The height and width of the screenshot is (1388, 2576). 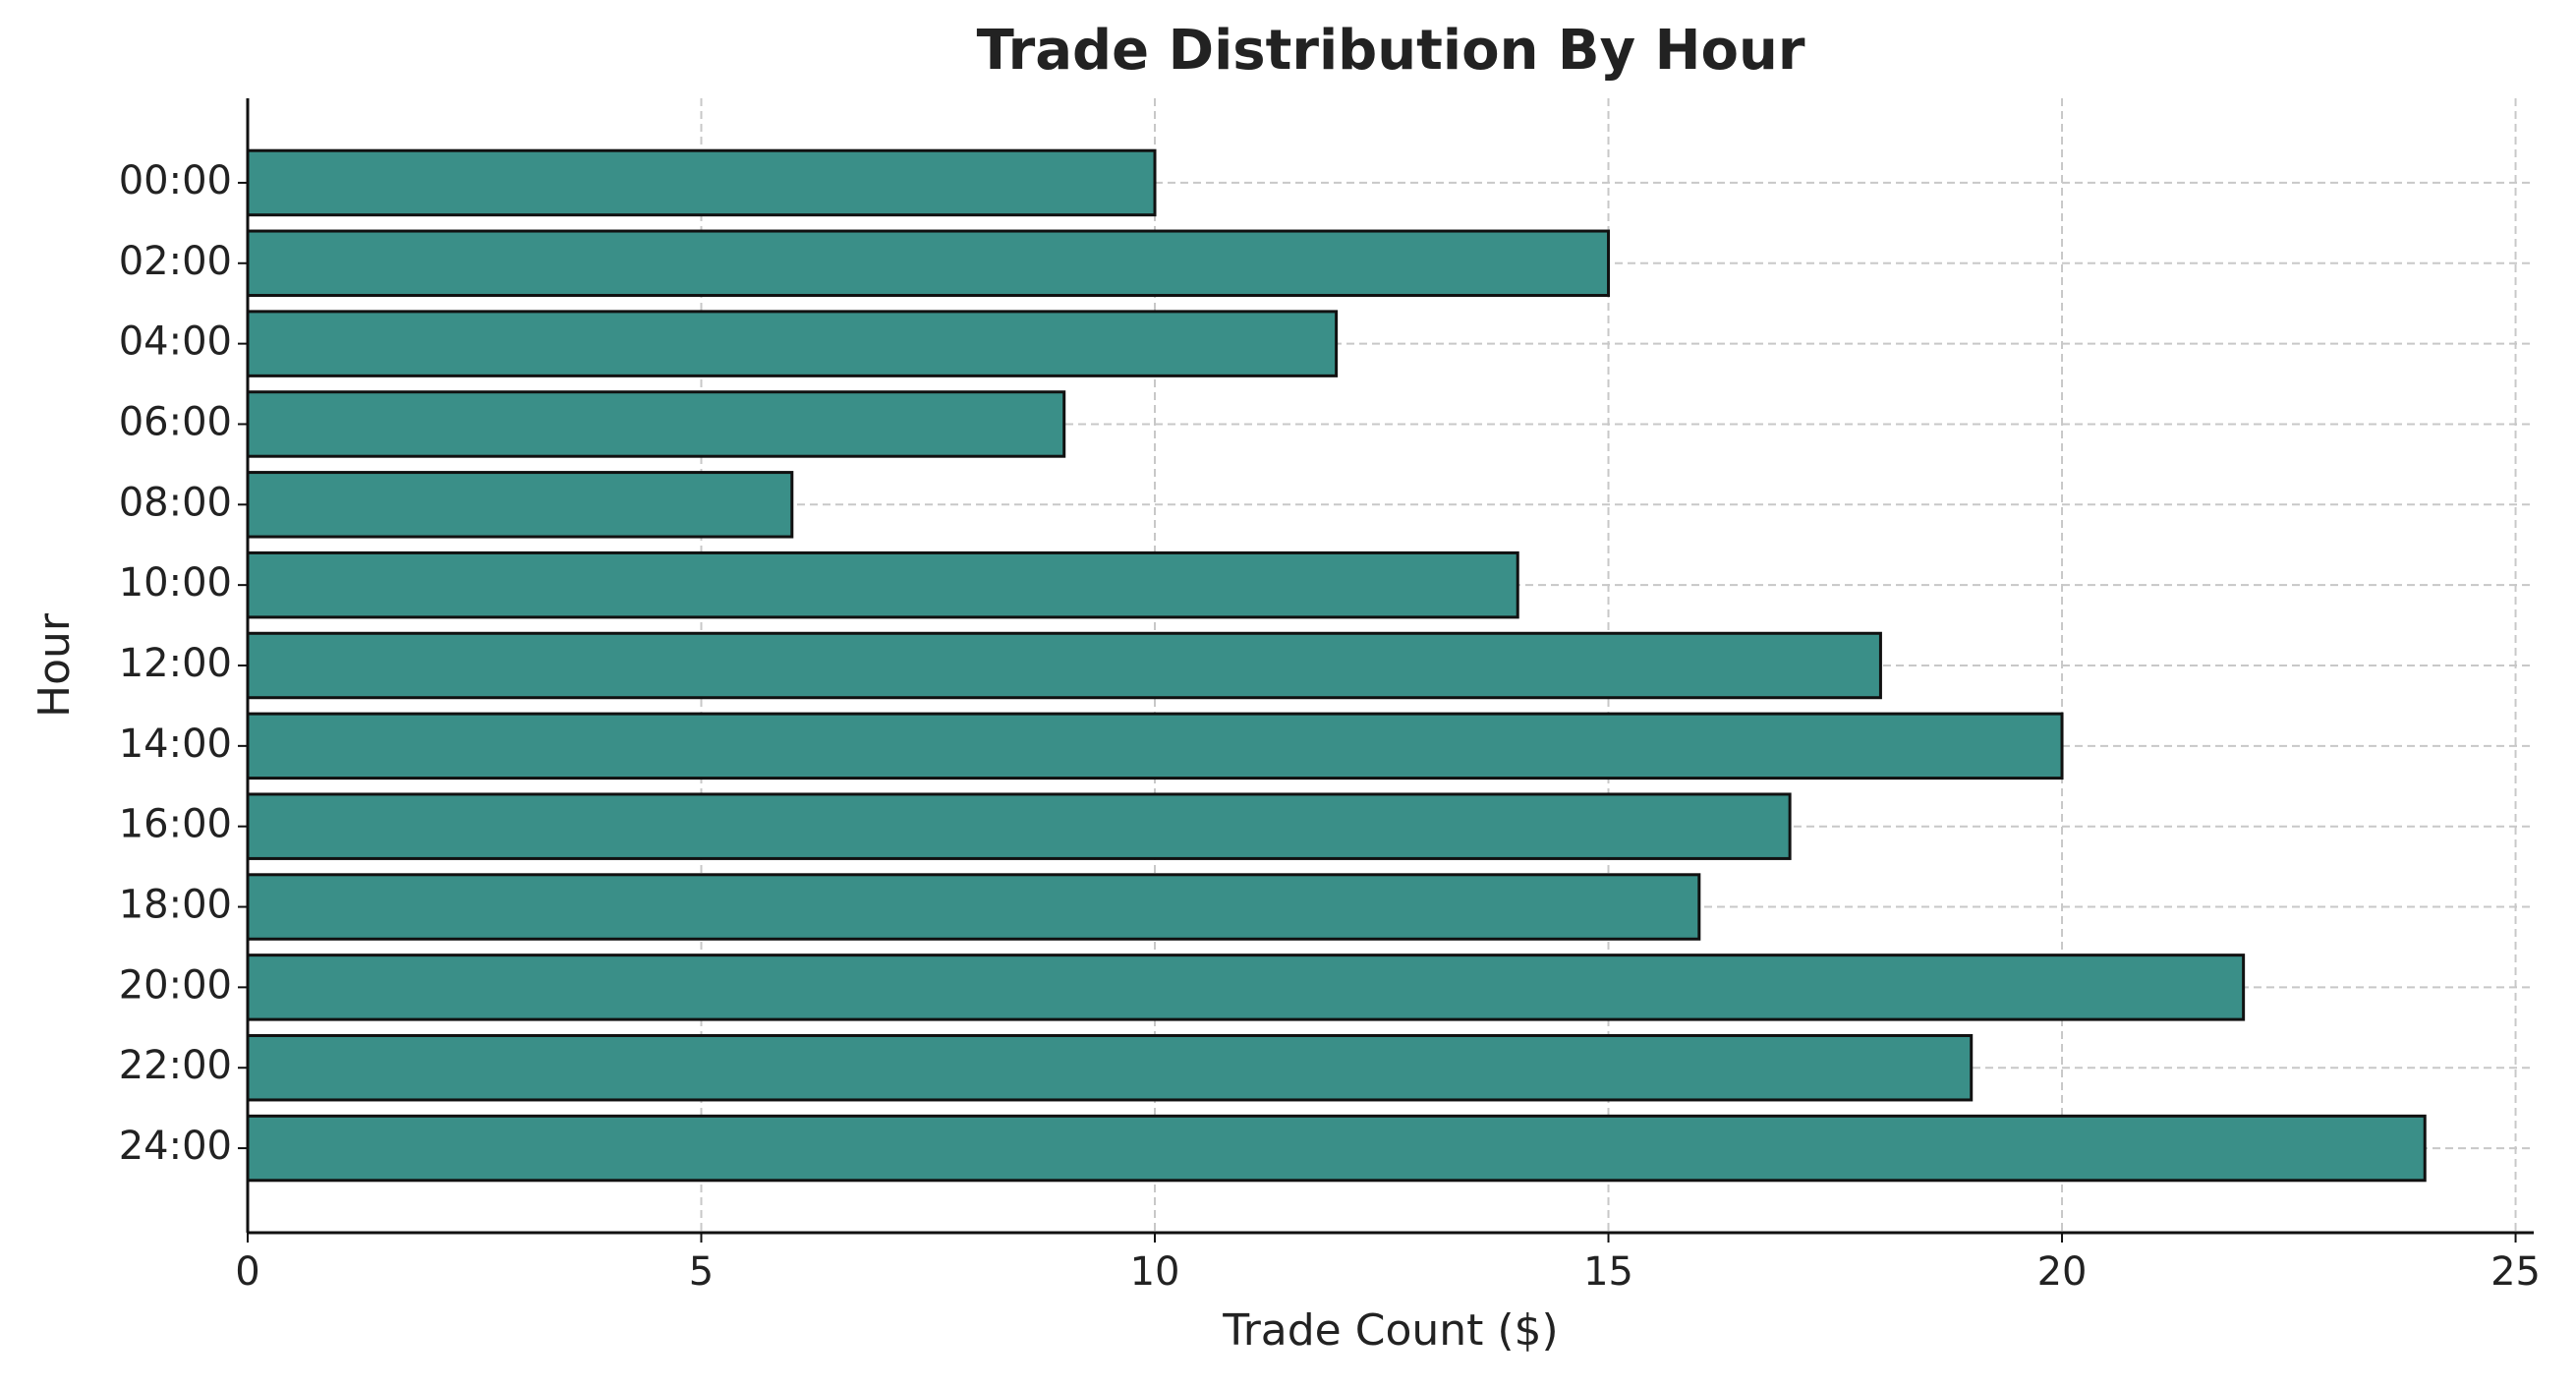 I want to click on x-tick-label: 0, so click(x=247, y=1272).